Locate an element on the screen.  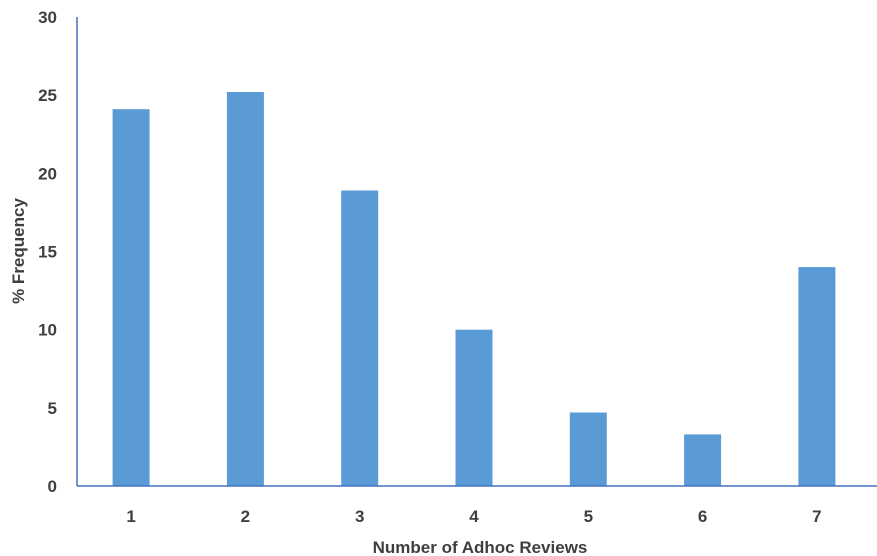
y-tick-label: 15 is located at coordinates (47, 252).